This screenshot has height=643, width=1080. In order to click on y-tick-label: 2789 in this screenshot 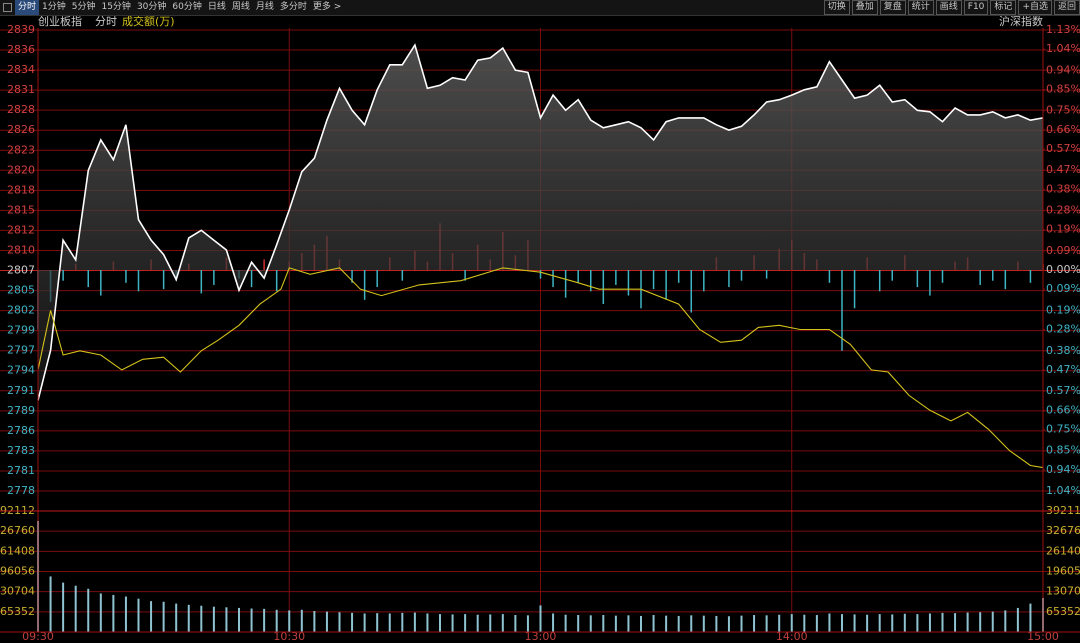, I will do `click(21, 410)`.